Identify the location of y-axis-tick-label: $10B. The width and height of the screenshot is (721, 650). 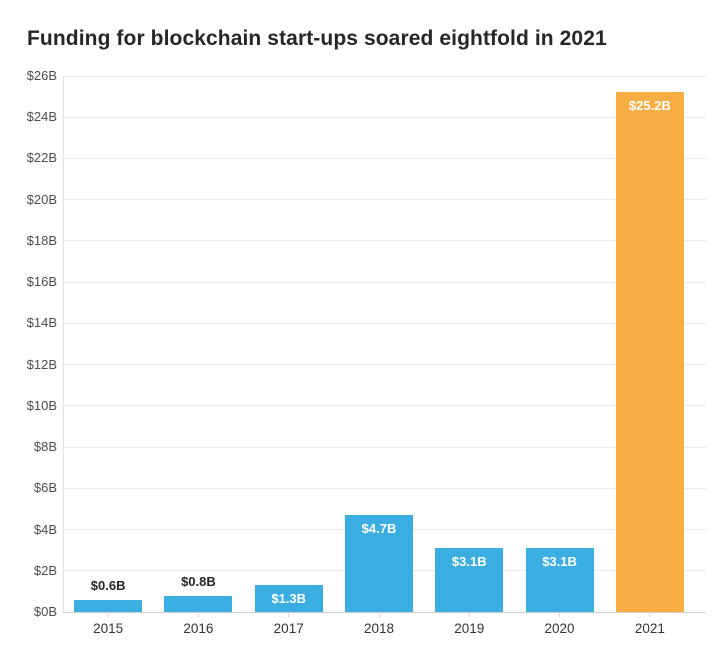
(41, 405).